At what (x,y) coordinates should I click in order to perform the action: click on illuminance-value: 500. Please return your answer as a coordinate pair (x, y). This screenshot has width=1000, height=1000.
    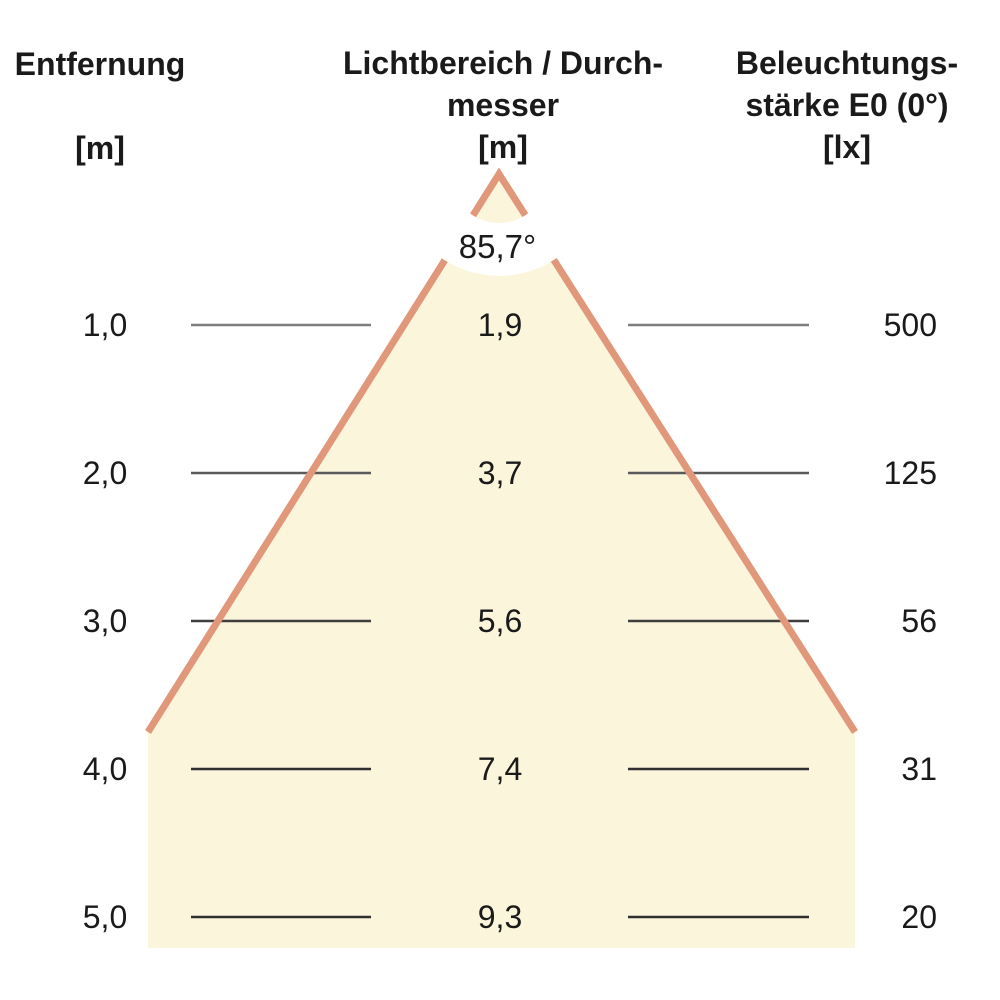
    Looking at the image, I should click on (910, 325).